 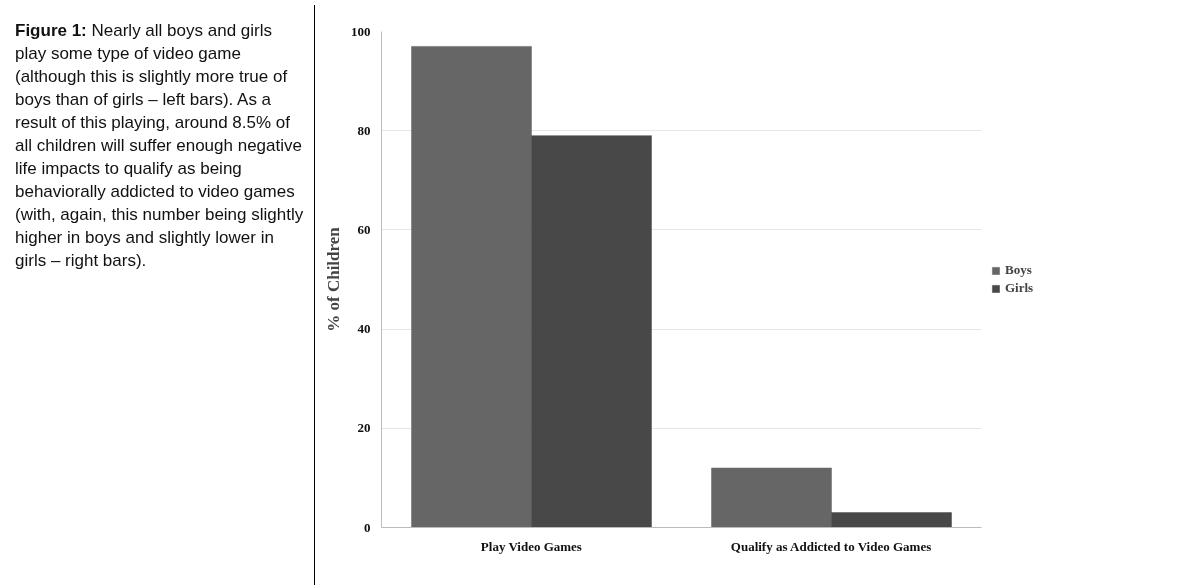 I want to click on y-tick-label: 40, so click(x=364, y=329).